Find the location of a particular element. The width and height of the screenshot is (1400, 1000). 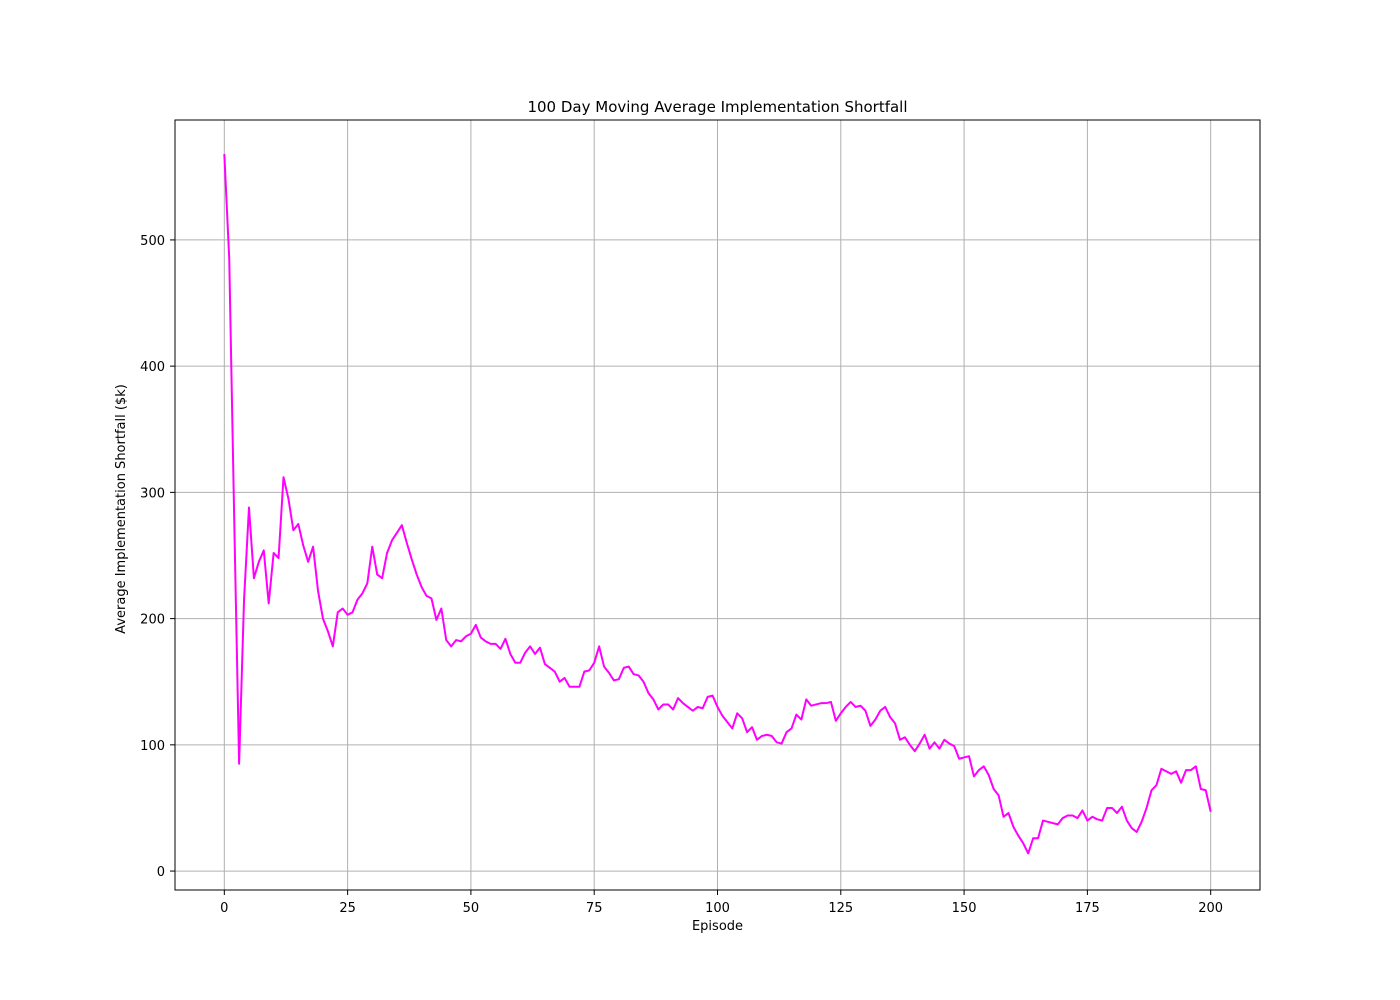

x-axis-ticks: 0 25 50 75 100 125 150 175 200 is located at coordinates (721, 903).